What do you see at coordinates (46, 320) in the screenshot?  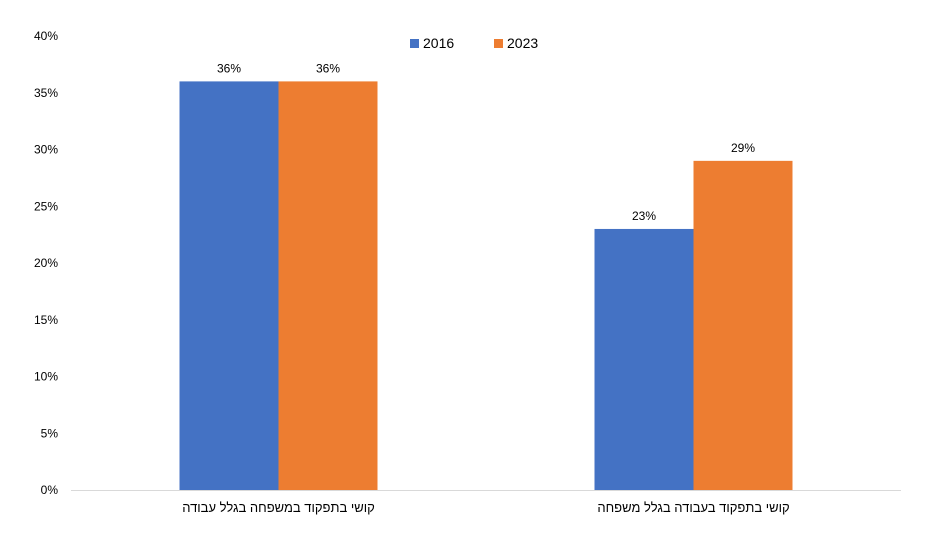 I see `y-tick-label: 15%` at bounding box center [46, 320].